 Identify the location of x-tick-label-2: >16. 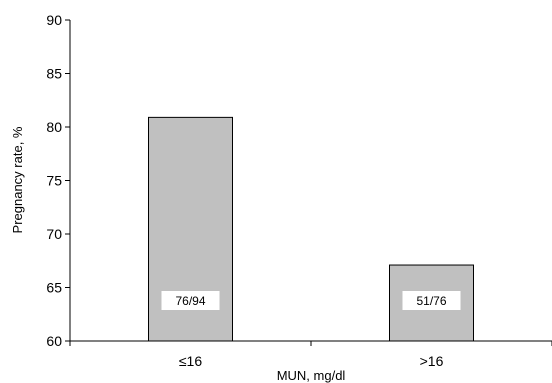
(432, 361).